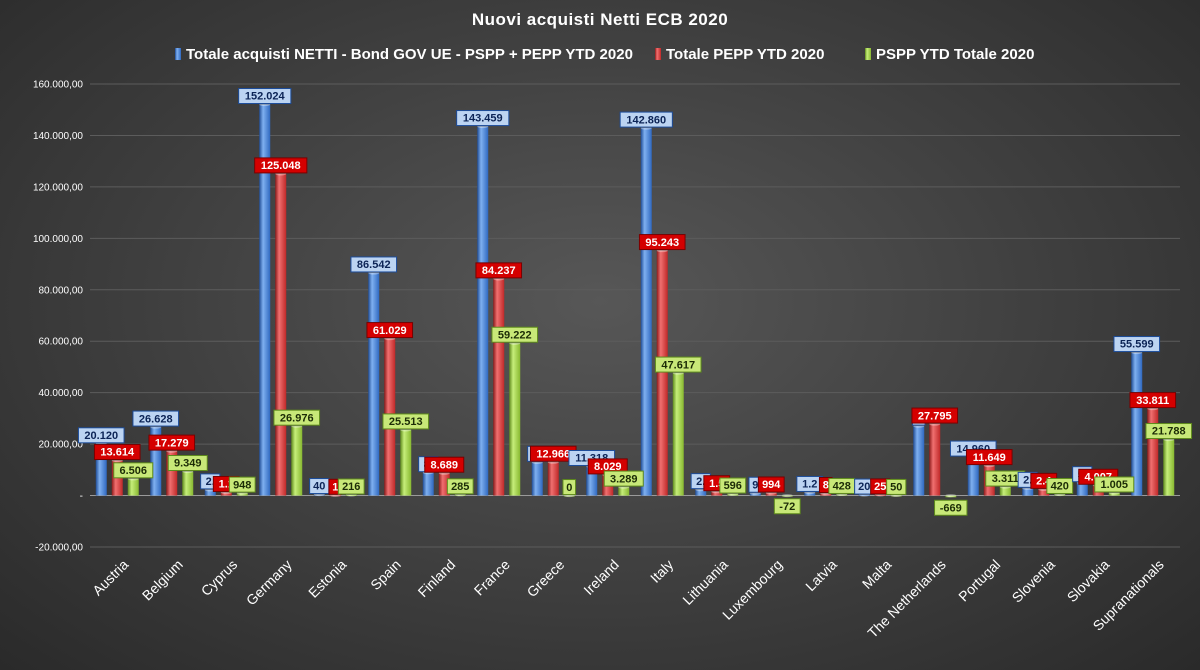 The width and height of the screenshot is (1200, 670). What do you see at coordinates (319, 487) in the screenshot?
I see `data-label-estonia-series-1: 40` at bounding box center [319, 487].